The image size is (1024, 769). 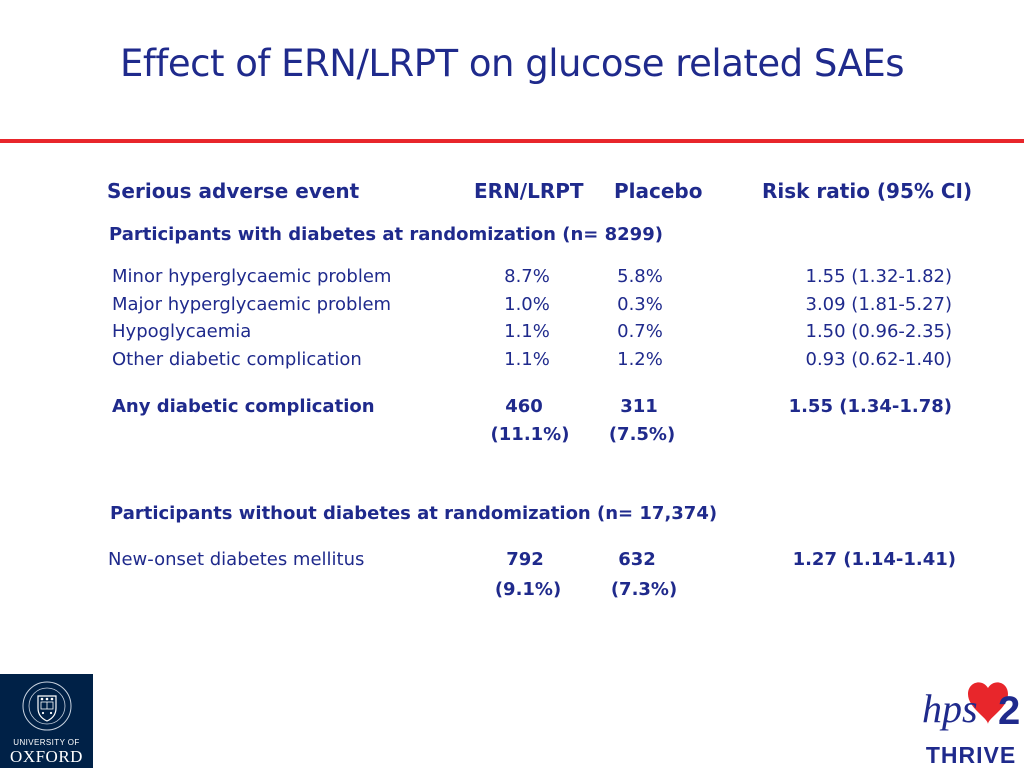 I want to click on oxford-university-label: UNIVERSITY OF, so click(x=46, y=742).